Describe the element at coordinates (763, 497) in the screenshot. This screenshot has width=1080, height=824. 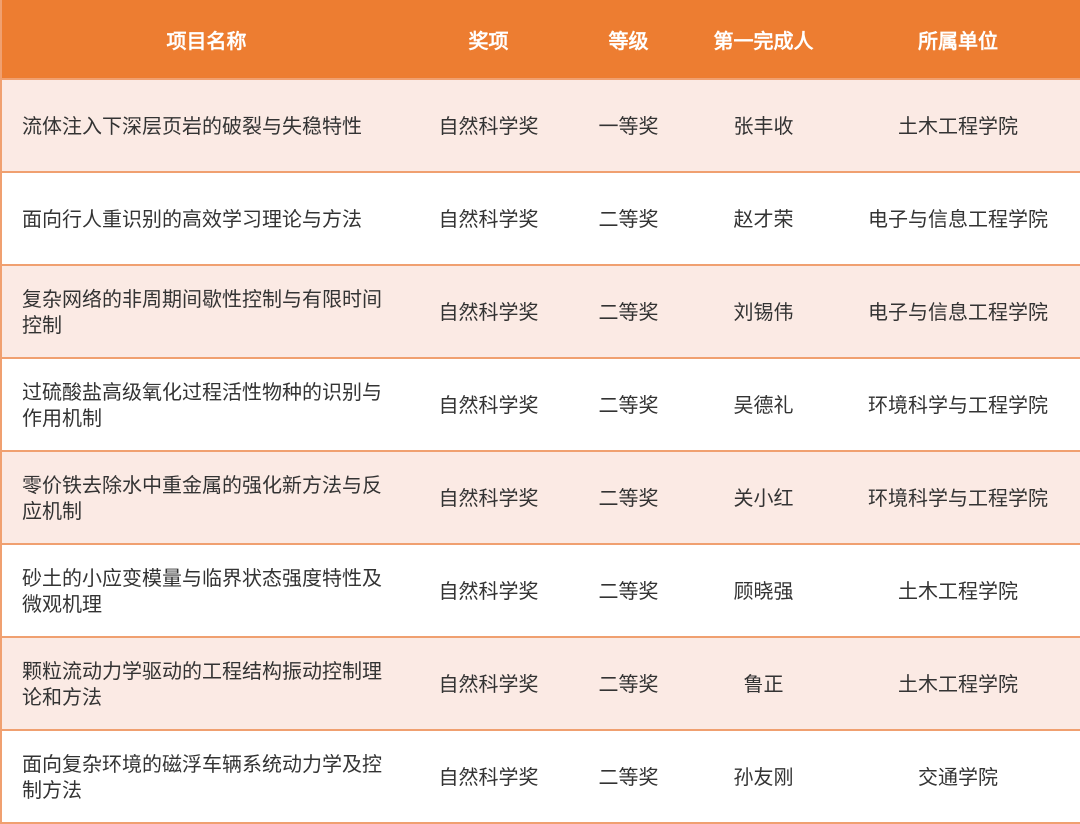
I see `cell-first-author: 关小红` at that location.